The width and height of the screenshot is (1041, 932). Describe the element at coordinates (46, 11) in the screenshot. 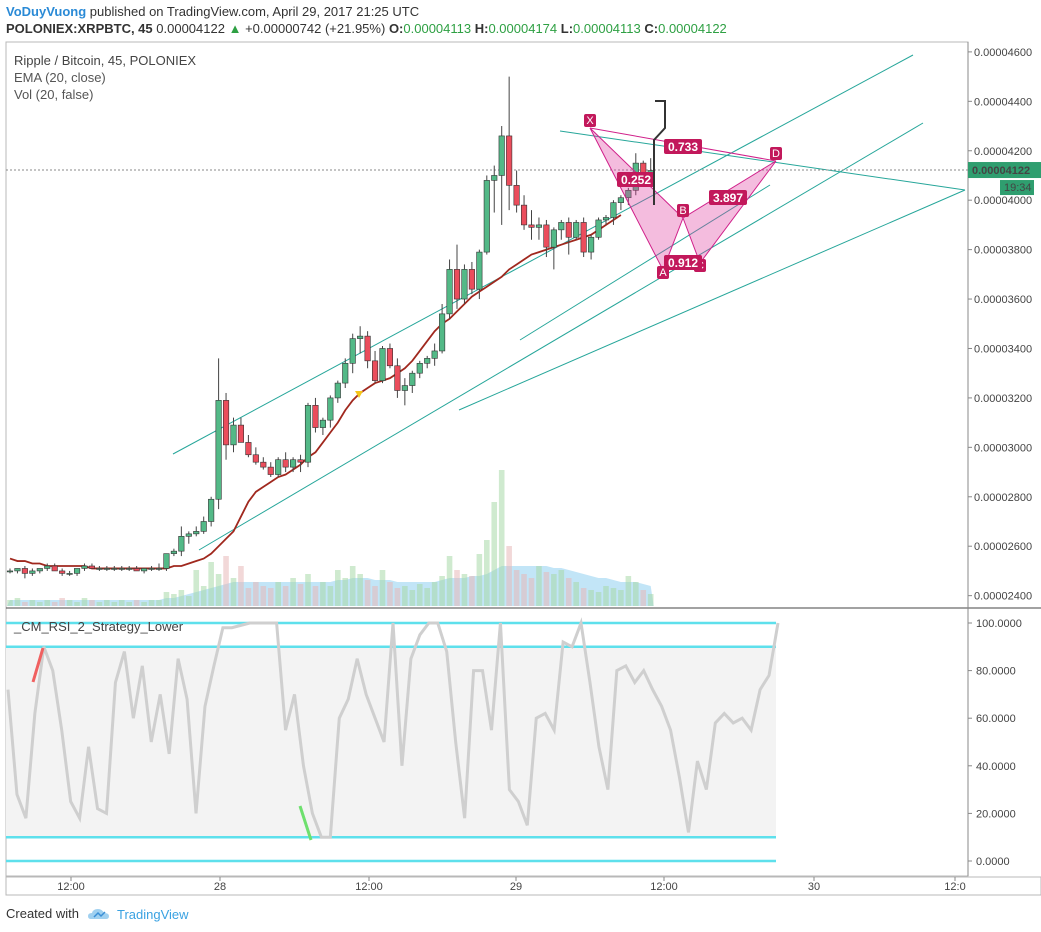

I see `author-link: VoDuyVuong` at that location.